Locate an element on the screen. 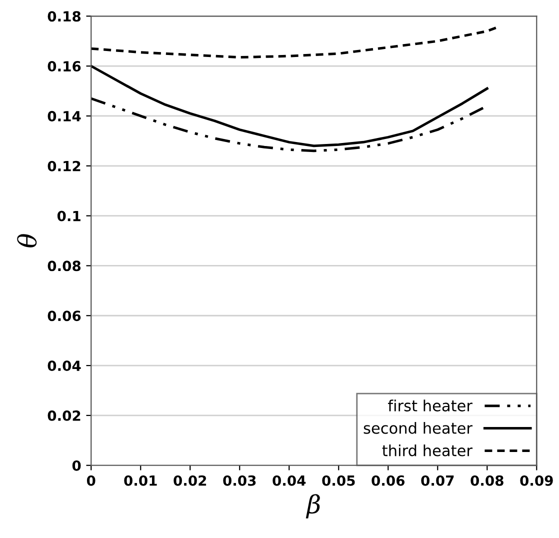  x-tick-label: 0.06 is located at coordinates (388, 480).